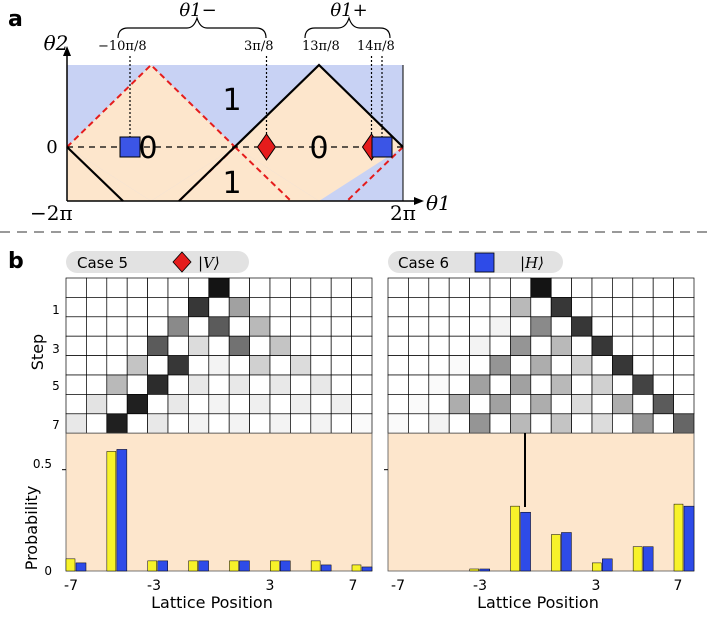 The height and width of the screenshot is (617, 708). What do you see at coordinates (318, 148) in the screenshot?
I see `region-label-right: 0` at bounding box center [318, 148].